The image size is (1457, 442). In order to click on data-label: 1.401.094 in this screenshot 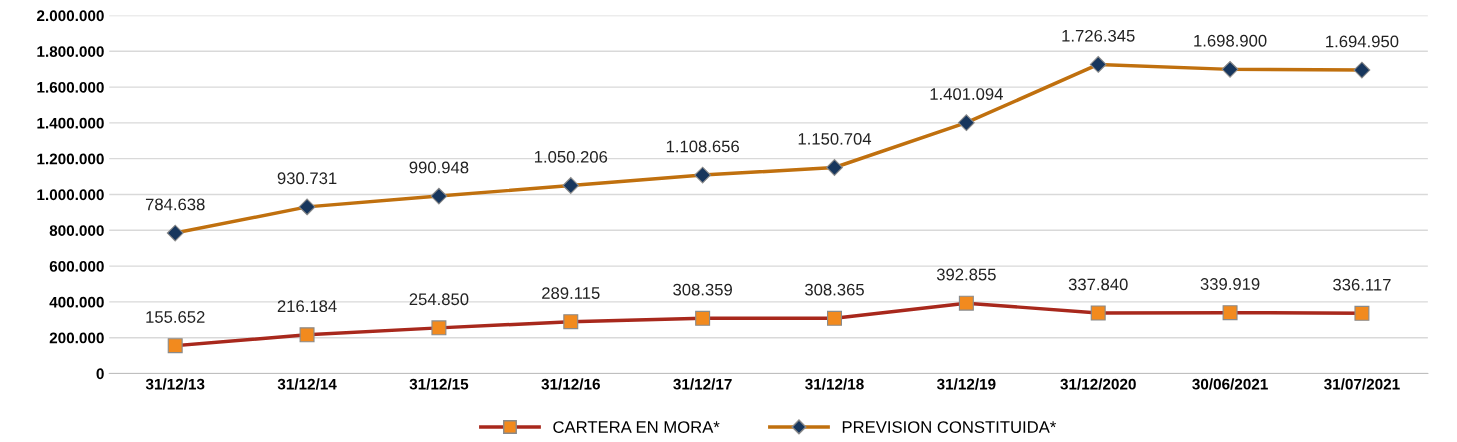, I will do `click(966, 94)`.